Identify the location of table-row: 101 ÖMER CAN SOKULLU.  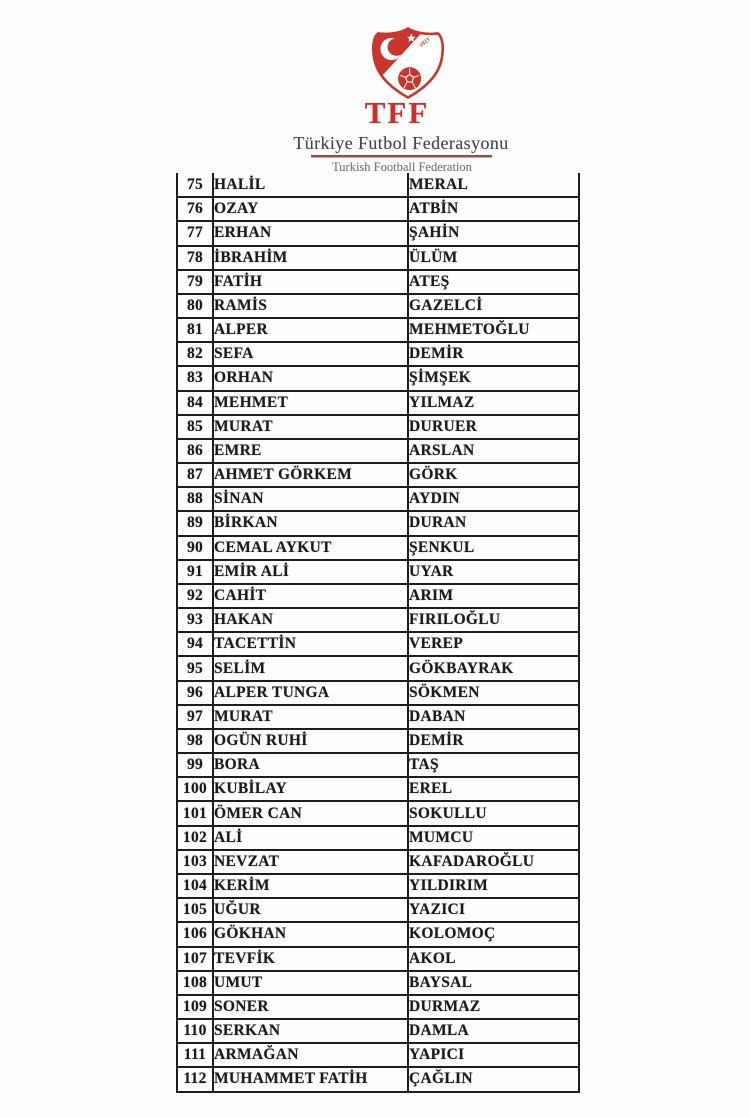
(378, 813).